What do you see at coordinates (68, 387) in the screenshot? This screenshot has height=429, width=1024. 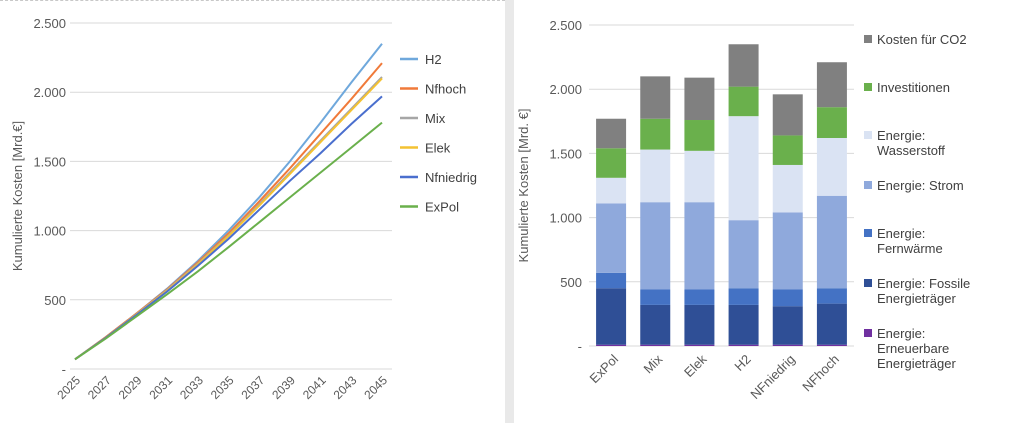 I see `x-tick-label: 2025` at bounding box center [68, 387].